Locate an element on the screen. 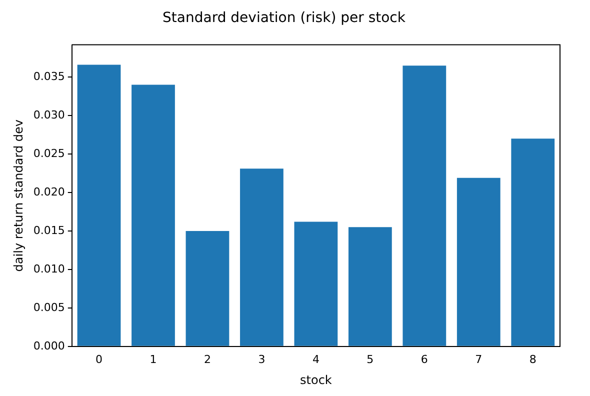 The image size is (590, 396). y-axis-title: daily return standard dev is located at coordinates (18, 196).